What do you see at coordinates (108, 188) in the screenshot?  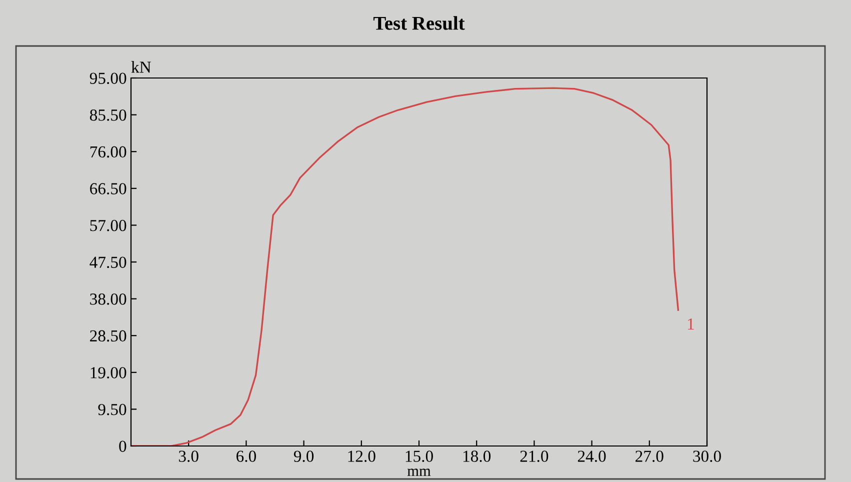 I see `y-tick-label: 66.50` at bounding box center [108, 188].